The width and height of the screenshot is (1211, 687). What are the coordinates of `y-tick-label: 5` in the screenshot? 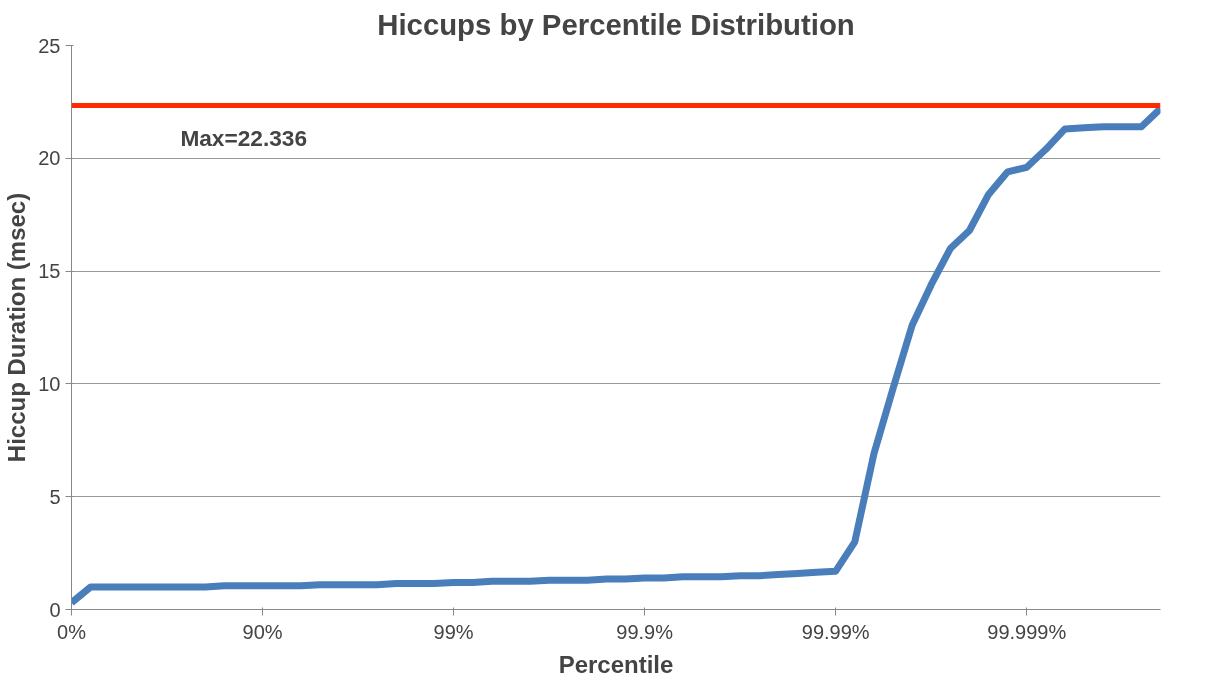 It's located at (55, 496).